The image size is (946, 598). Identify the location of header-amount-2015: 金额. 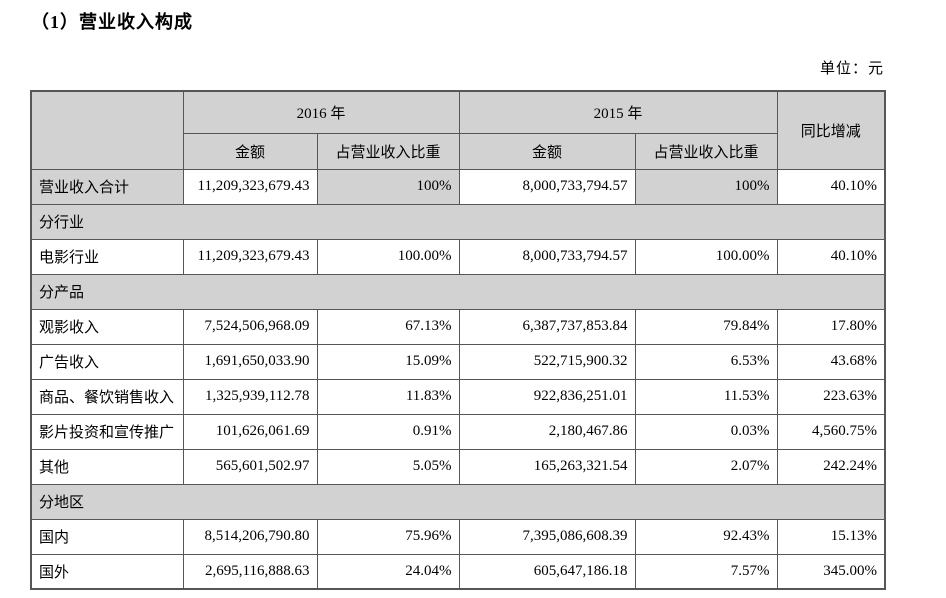
(547, 151).